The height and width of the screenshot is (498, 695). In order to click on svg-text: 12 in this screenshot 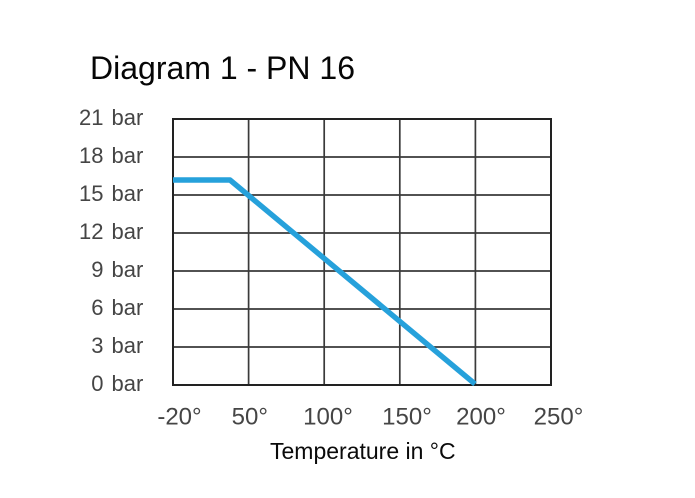, I will do `click(91, 231)`.